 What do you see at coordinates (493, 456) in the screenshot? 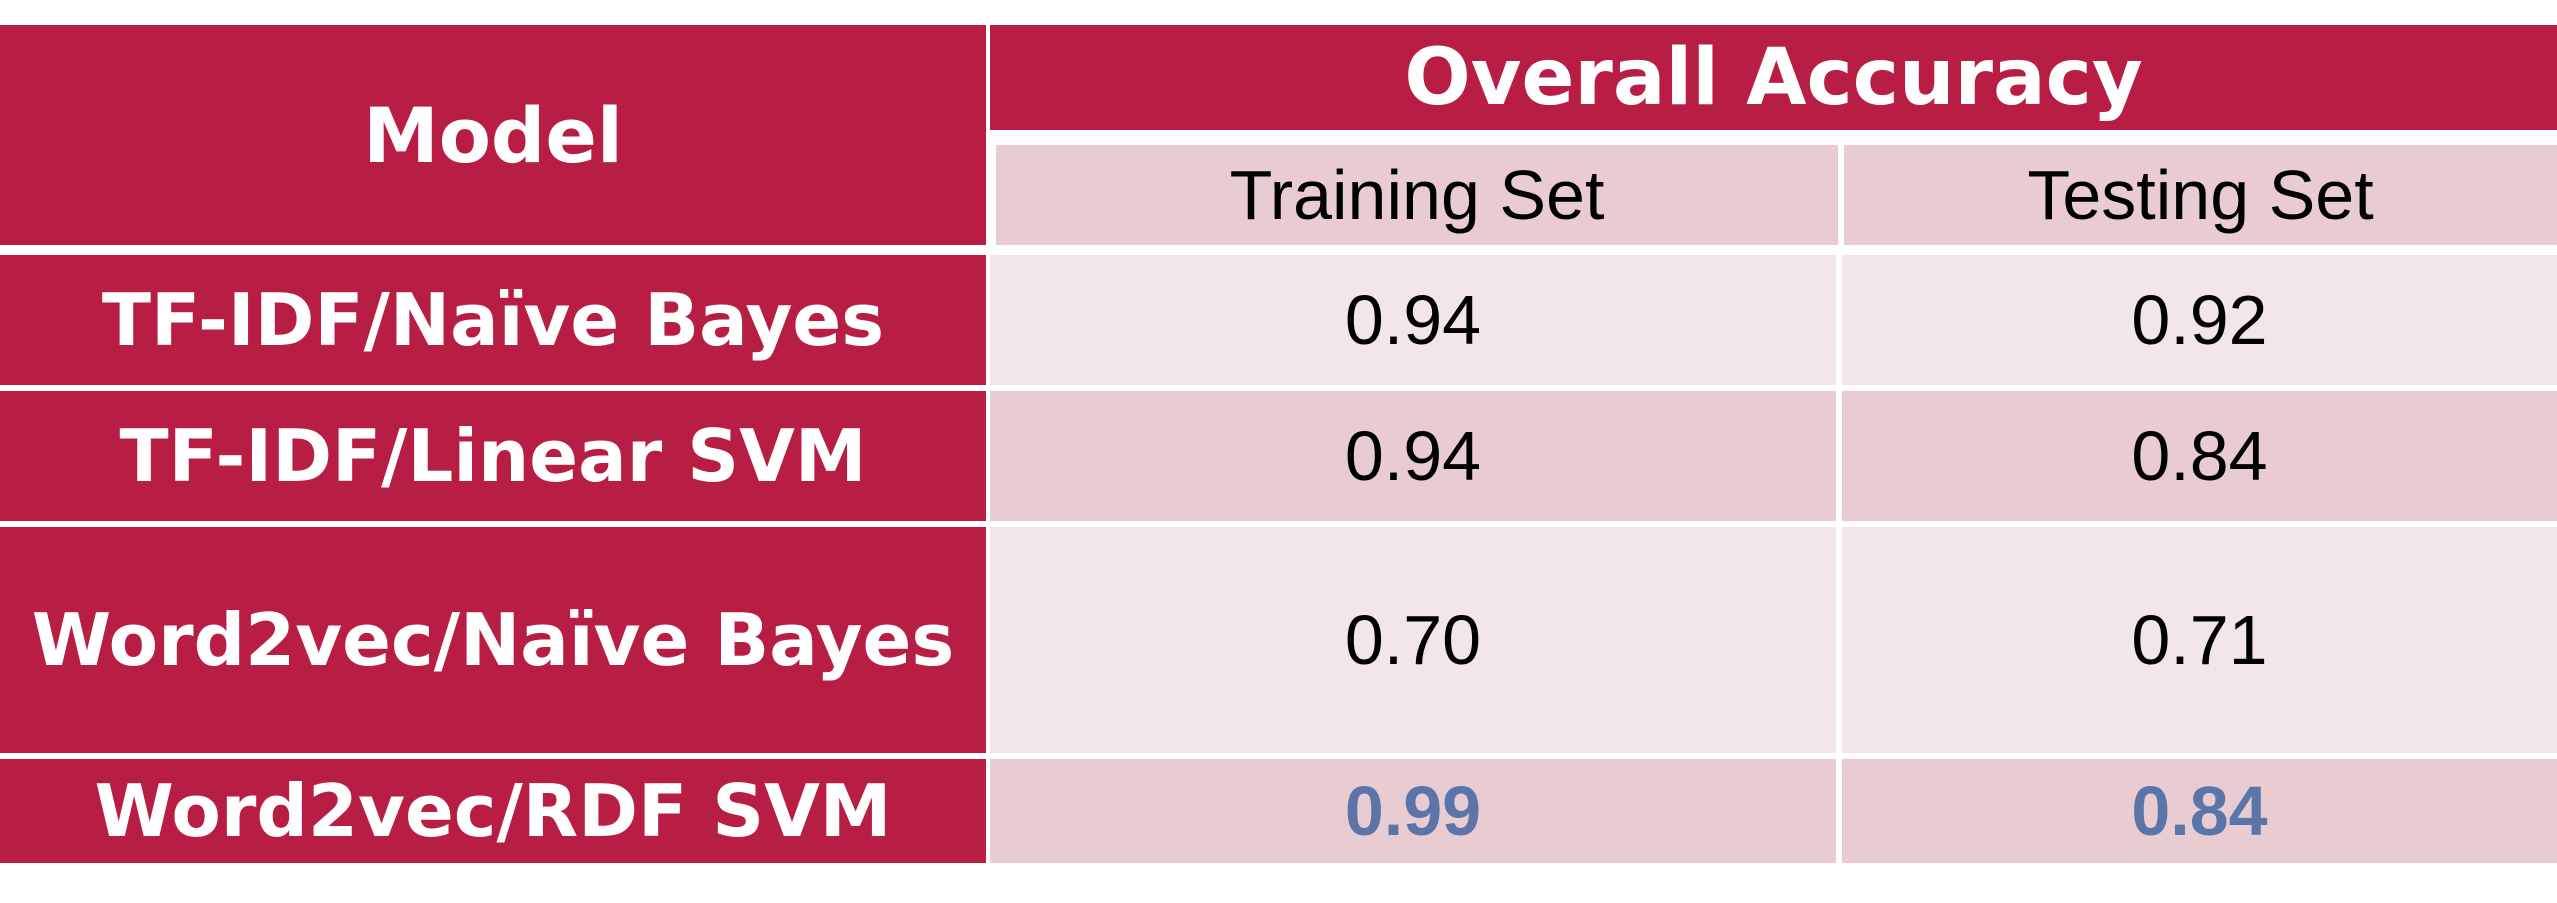
I see `model-cell: TF-IDF/Linear SVM` at bounding box center [493, 456].